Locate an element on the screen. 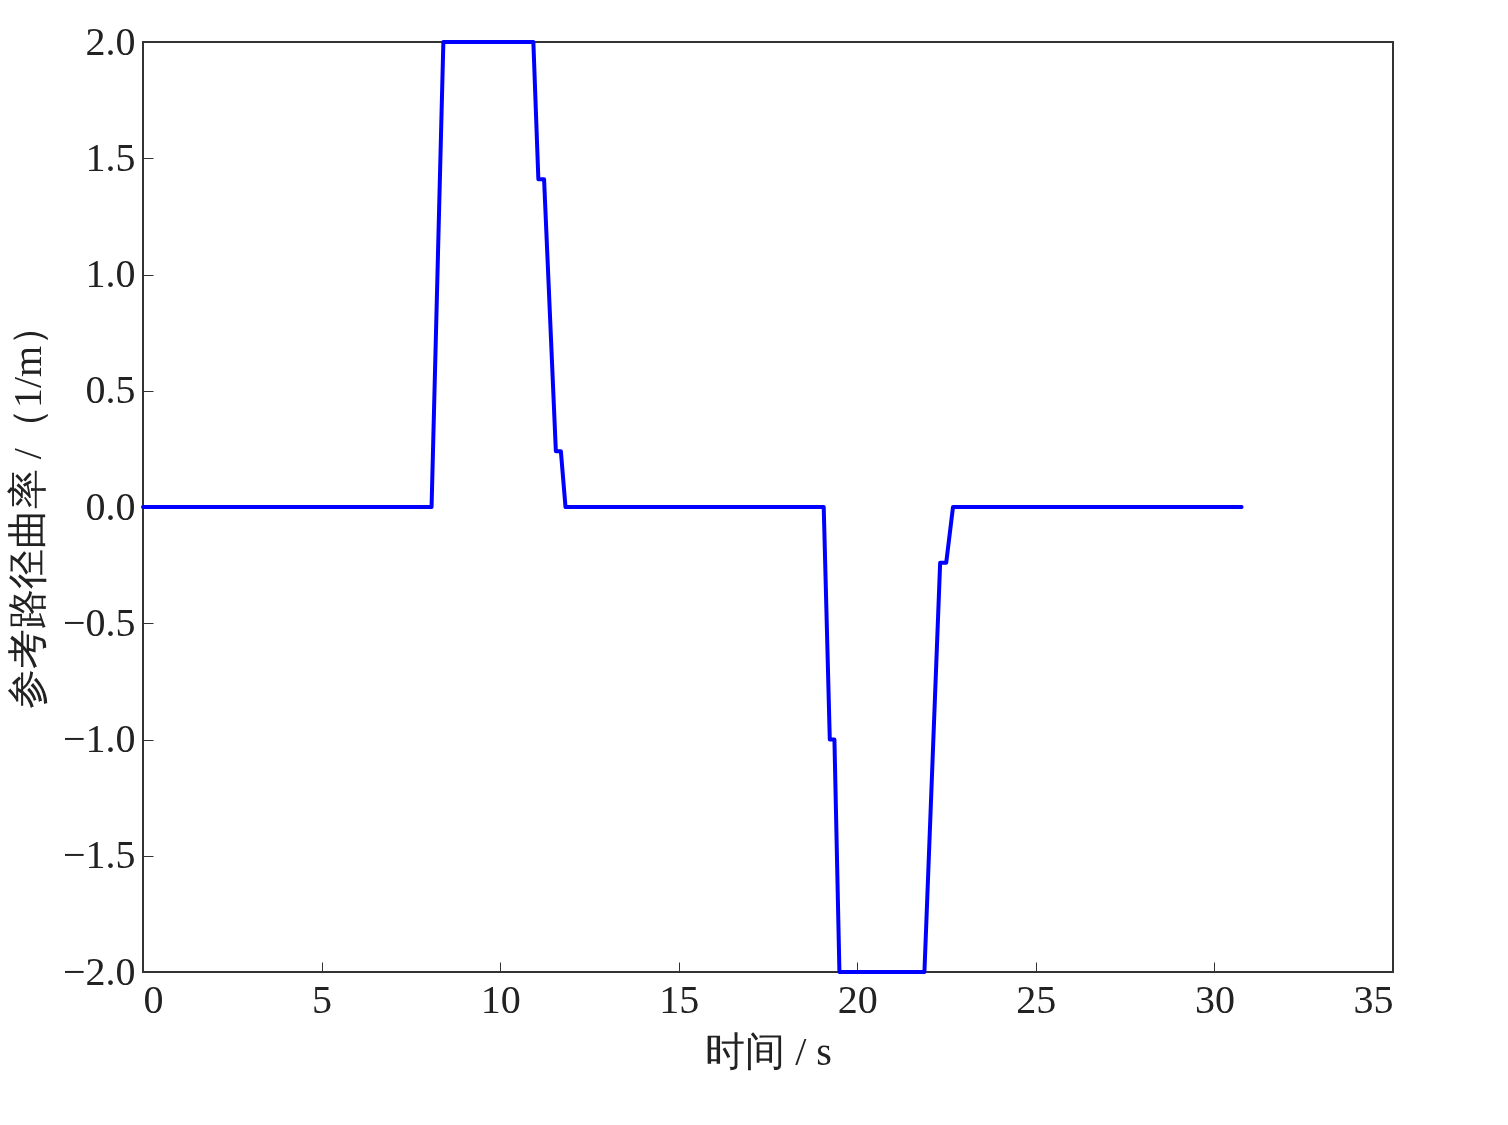 The image size is (1508, 1125). y-tick-label: −0.5 is located at coordinates (99, 622).